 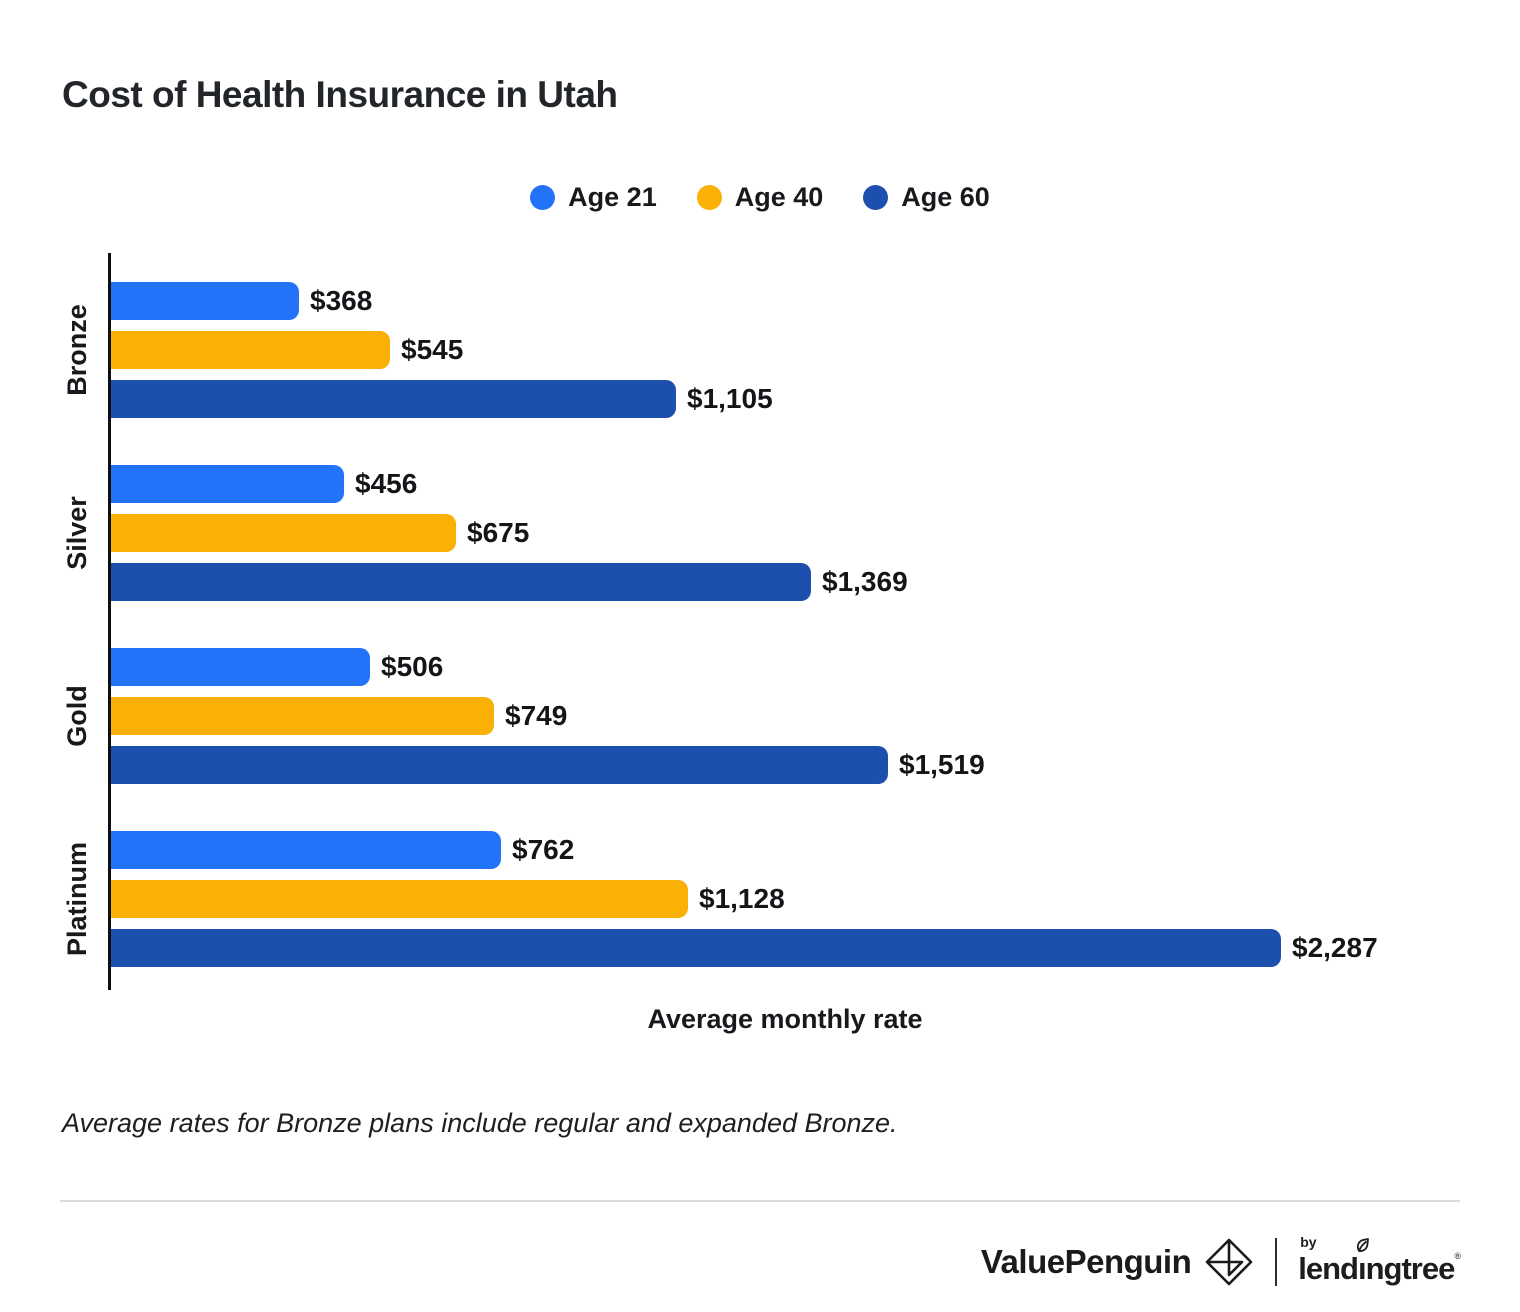 I want to click on legend-item-age-21: Age 21, so click(x=593, y=197).